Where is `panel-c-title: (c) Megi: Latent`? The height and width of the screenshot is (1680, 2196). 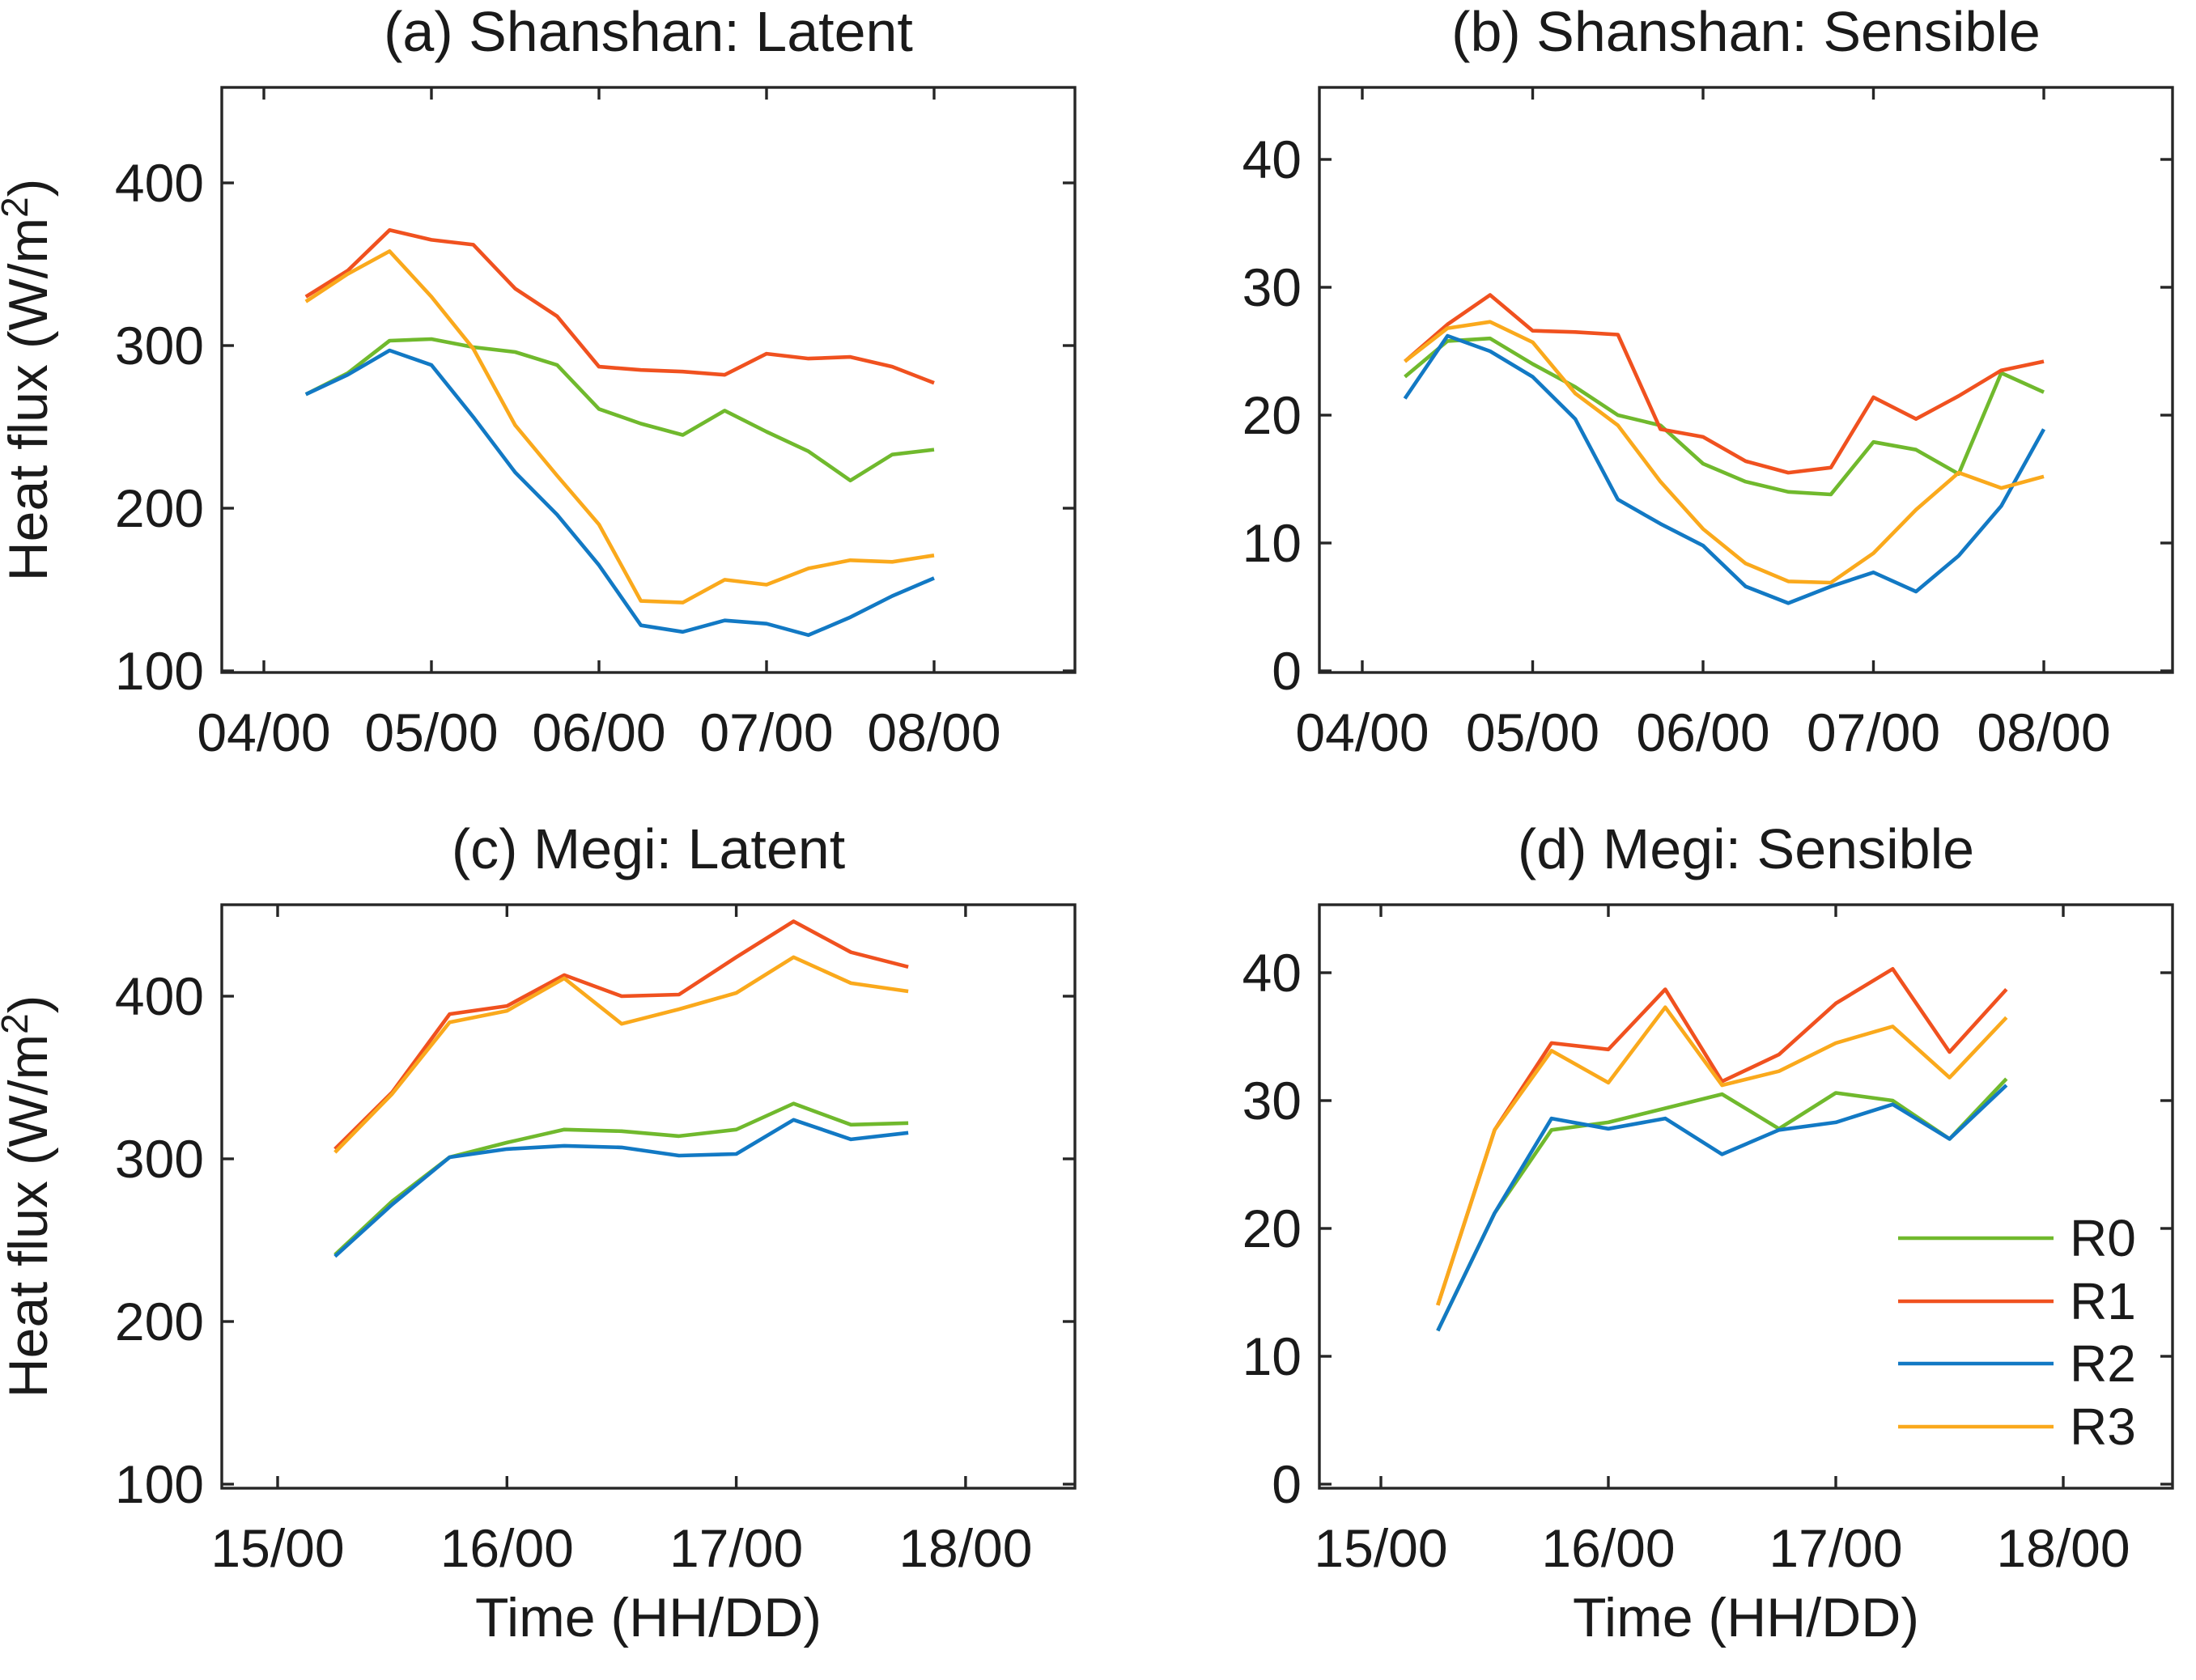
panel-c-title: (c) Megi: Latent is located at coordinates (648, 848).